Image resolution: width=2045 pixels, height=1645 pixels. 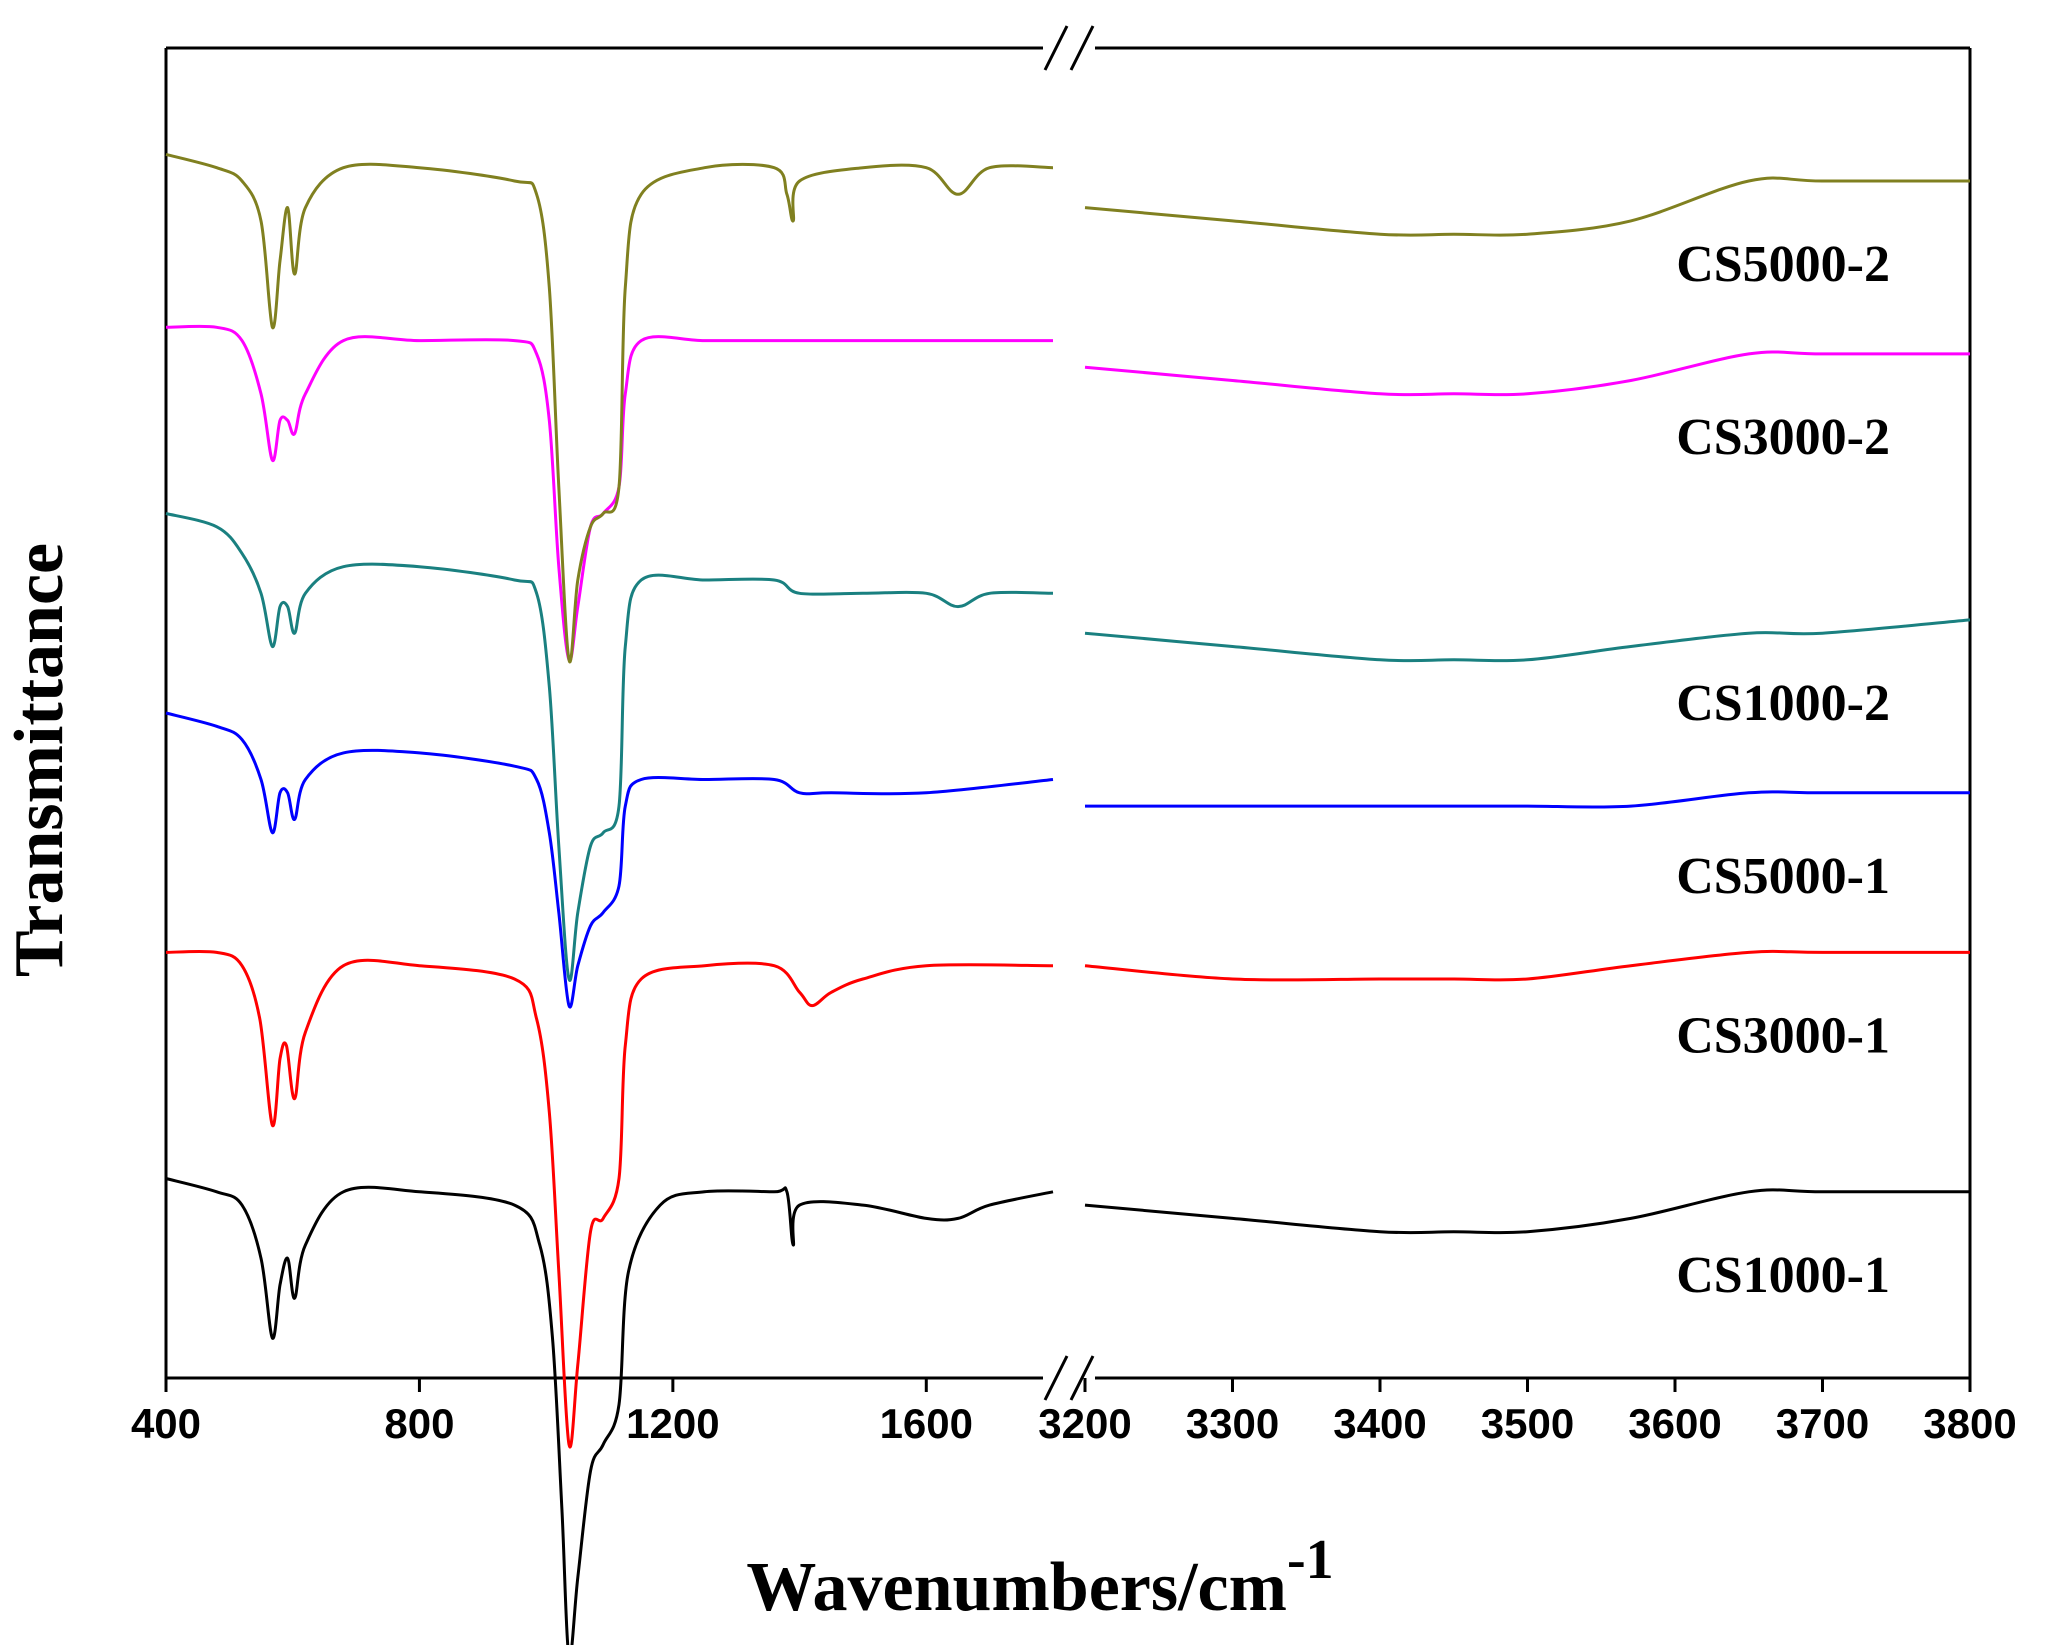 What do you see at coordinates (1379, 1423) in the screenshot?
I see `x-tick-label-3400: 3400` at bounding box center [1379, 1423].